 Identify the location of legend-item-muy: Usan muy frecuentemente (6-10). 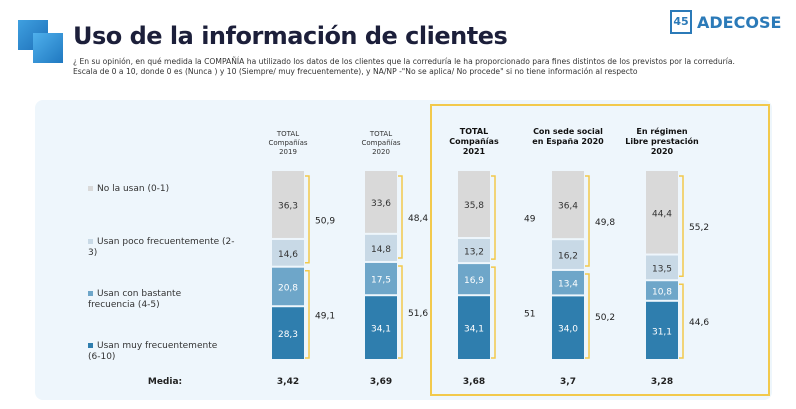
(153, 351).